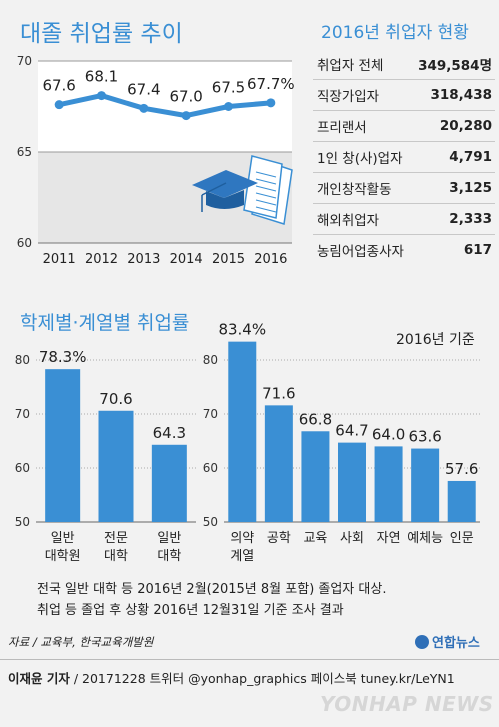 The width and height of the screenshot is (499, 727). What do you see at coordinates (315, 538) in the screenshot?
I see `field-category-label: 교육` at bounding box center [315, 538].